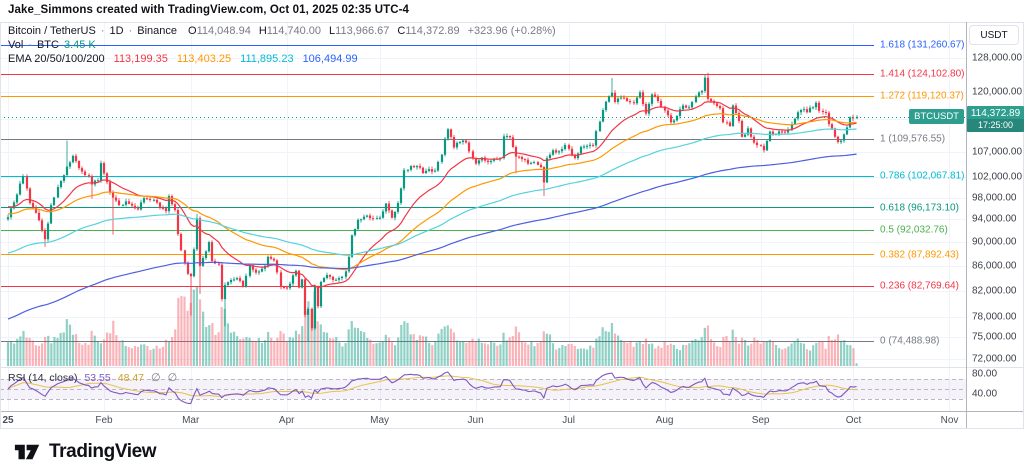 This screenshot has width=1024, height=473. I want to click on rsi-label: RSI (14, close), so click(43, 377).